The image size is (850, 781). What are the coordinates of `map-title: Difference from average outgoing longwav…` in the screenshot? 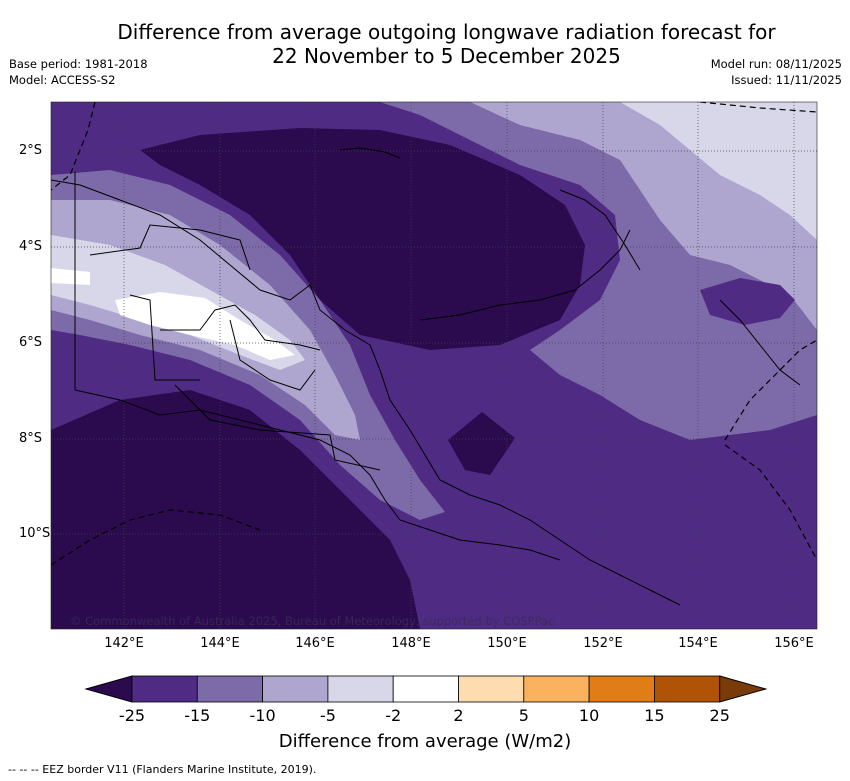 It's located at (425, 44).